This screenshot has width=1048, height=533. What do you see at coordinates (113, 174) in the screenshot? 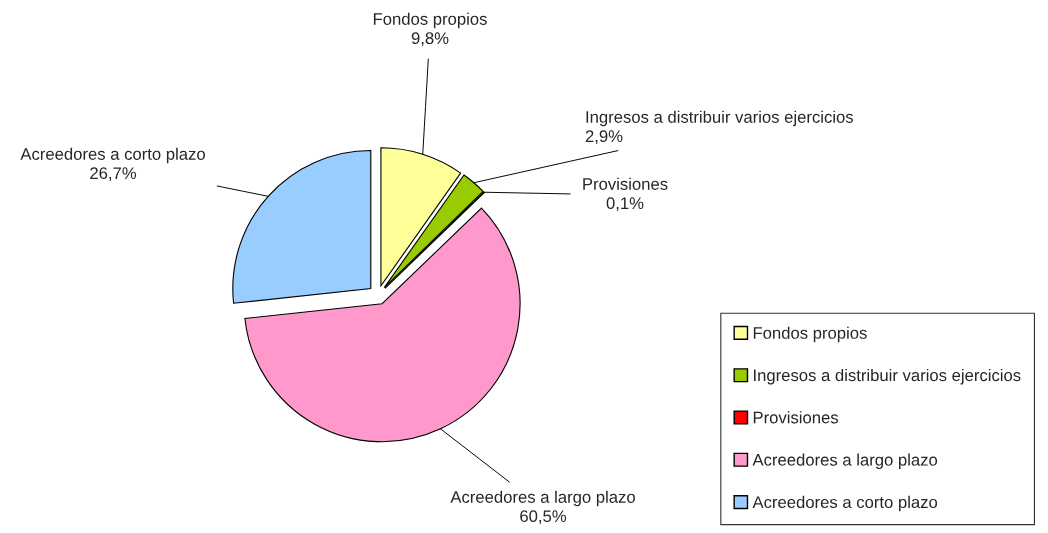
I see `data-label: 26,7%` at bounding box center [113, 174].